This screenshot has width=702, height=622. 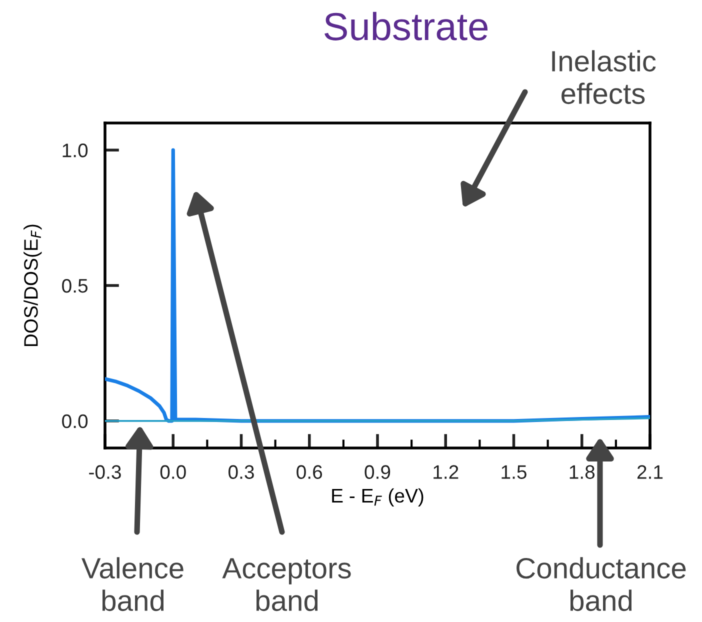 I want to click on chart-title: Substrate, so click(x=406, y=26).